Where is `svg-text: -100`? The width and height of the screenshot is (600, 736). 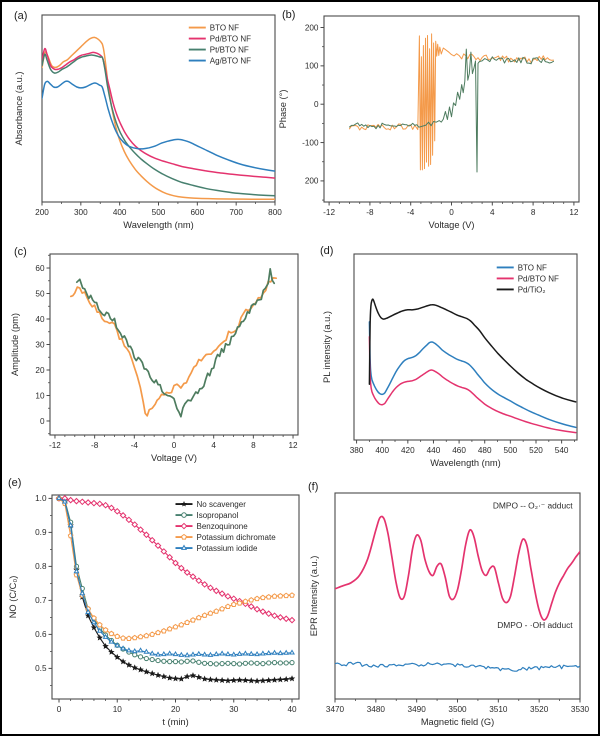
svg-text: -100 is located at coordinates (310, 142).